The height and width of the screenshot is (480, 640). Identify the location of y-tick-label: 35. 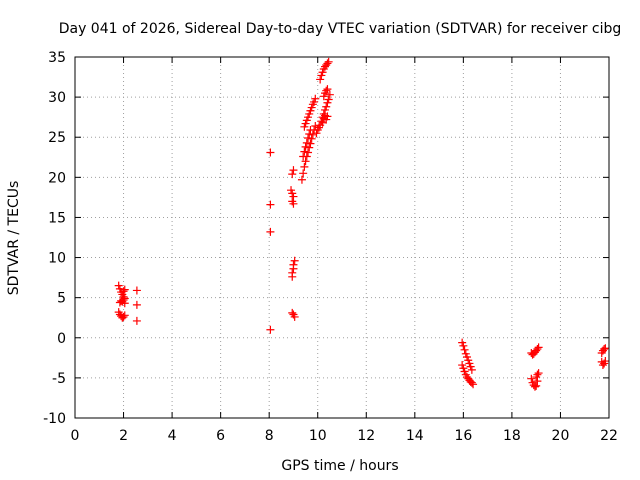
(57, 58).